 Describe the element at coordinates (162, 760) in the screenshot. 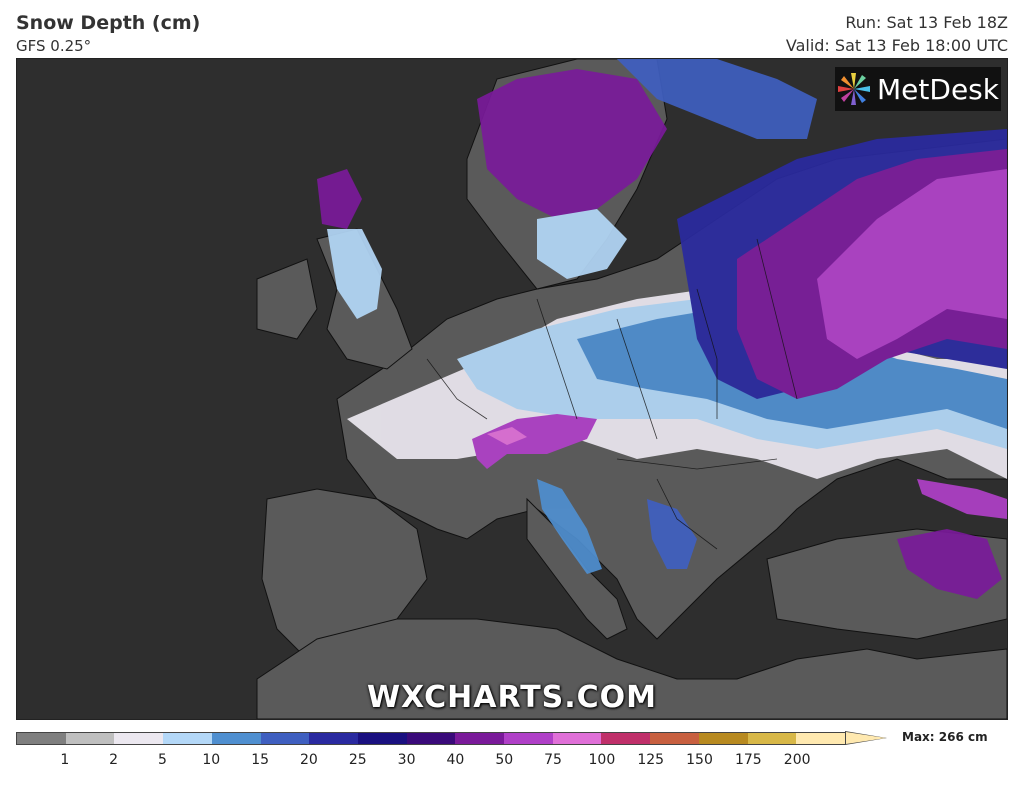

I see `legend-tick-label: 5` at that location.